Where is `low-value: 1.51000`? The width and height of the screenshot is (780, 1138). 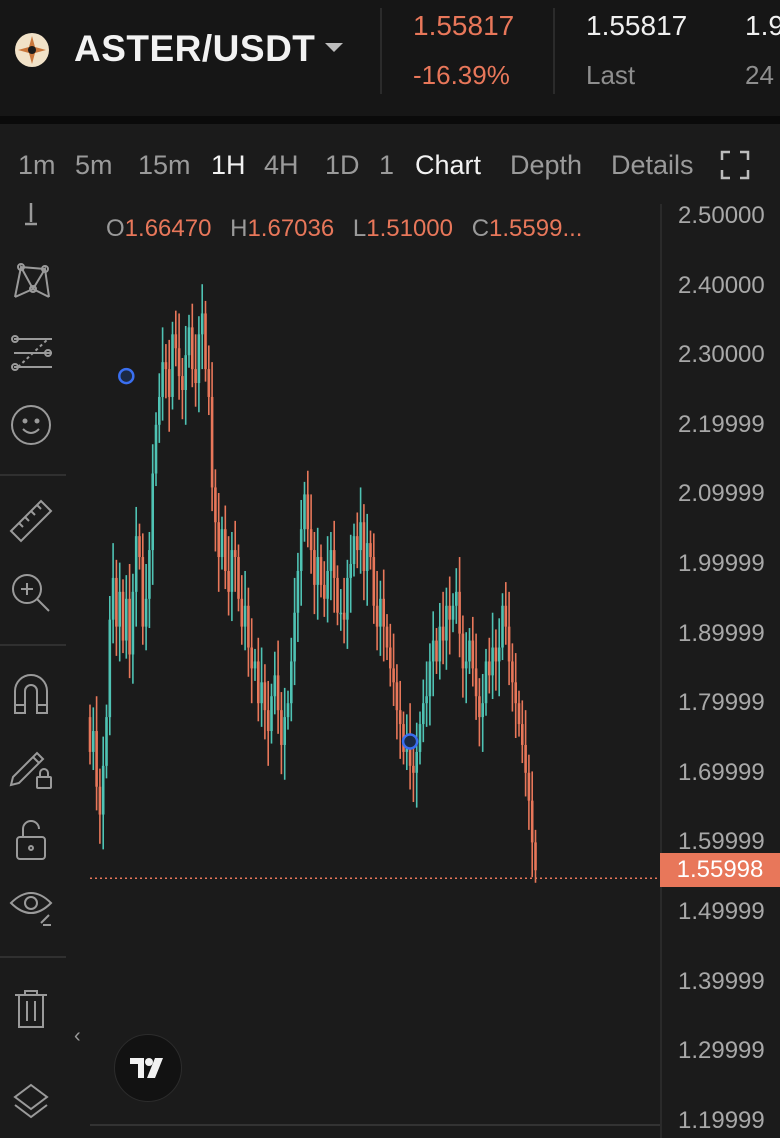 low-value: 1.51000 is located at coordinates (410, 228).